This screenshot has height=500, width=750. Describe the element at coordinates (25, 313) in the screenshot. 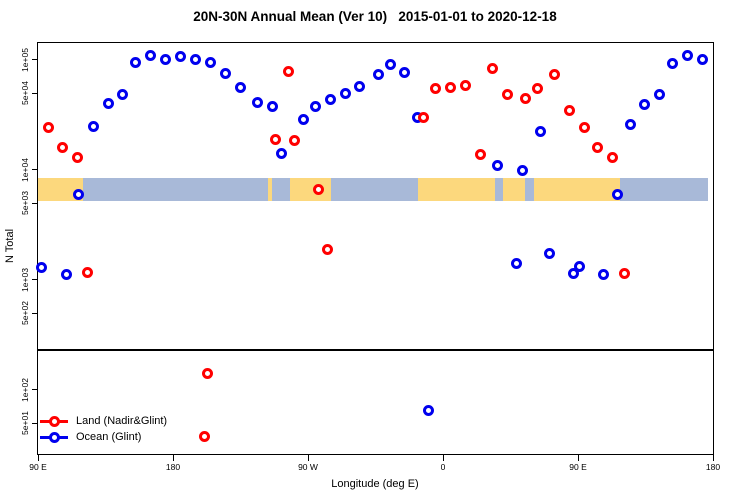

I see `y-tick-label: 5e+02` at that location.